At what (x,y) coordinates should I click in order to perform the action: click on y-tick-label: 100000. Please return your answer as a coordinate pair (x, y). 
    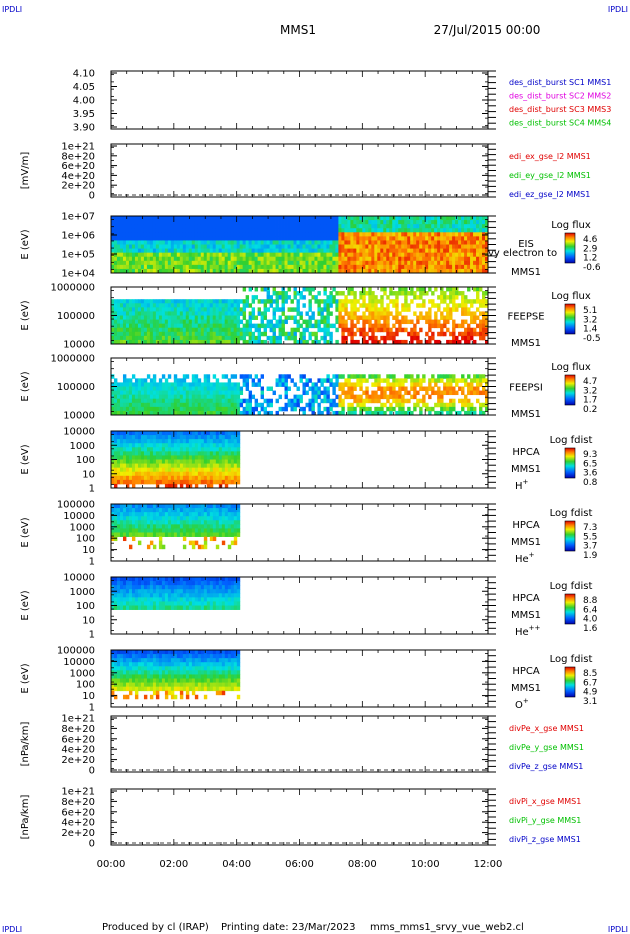
    Looking at the image, I should click on (76, 387).